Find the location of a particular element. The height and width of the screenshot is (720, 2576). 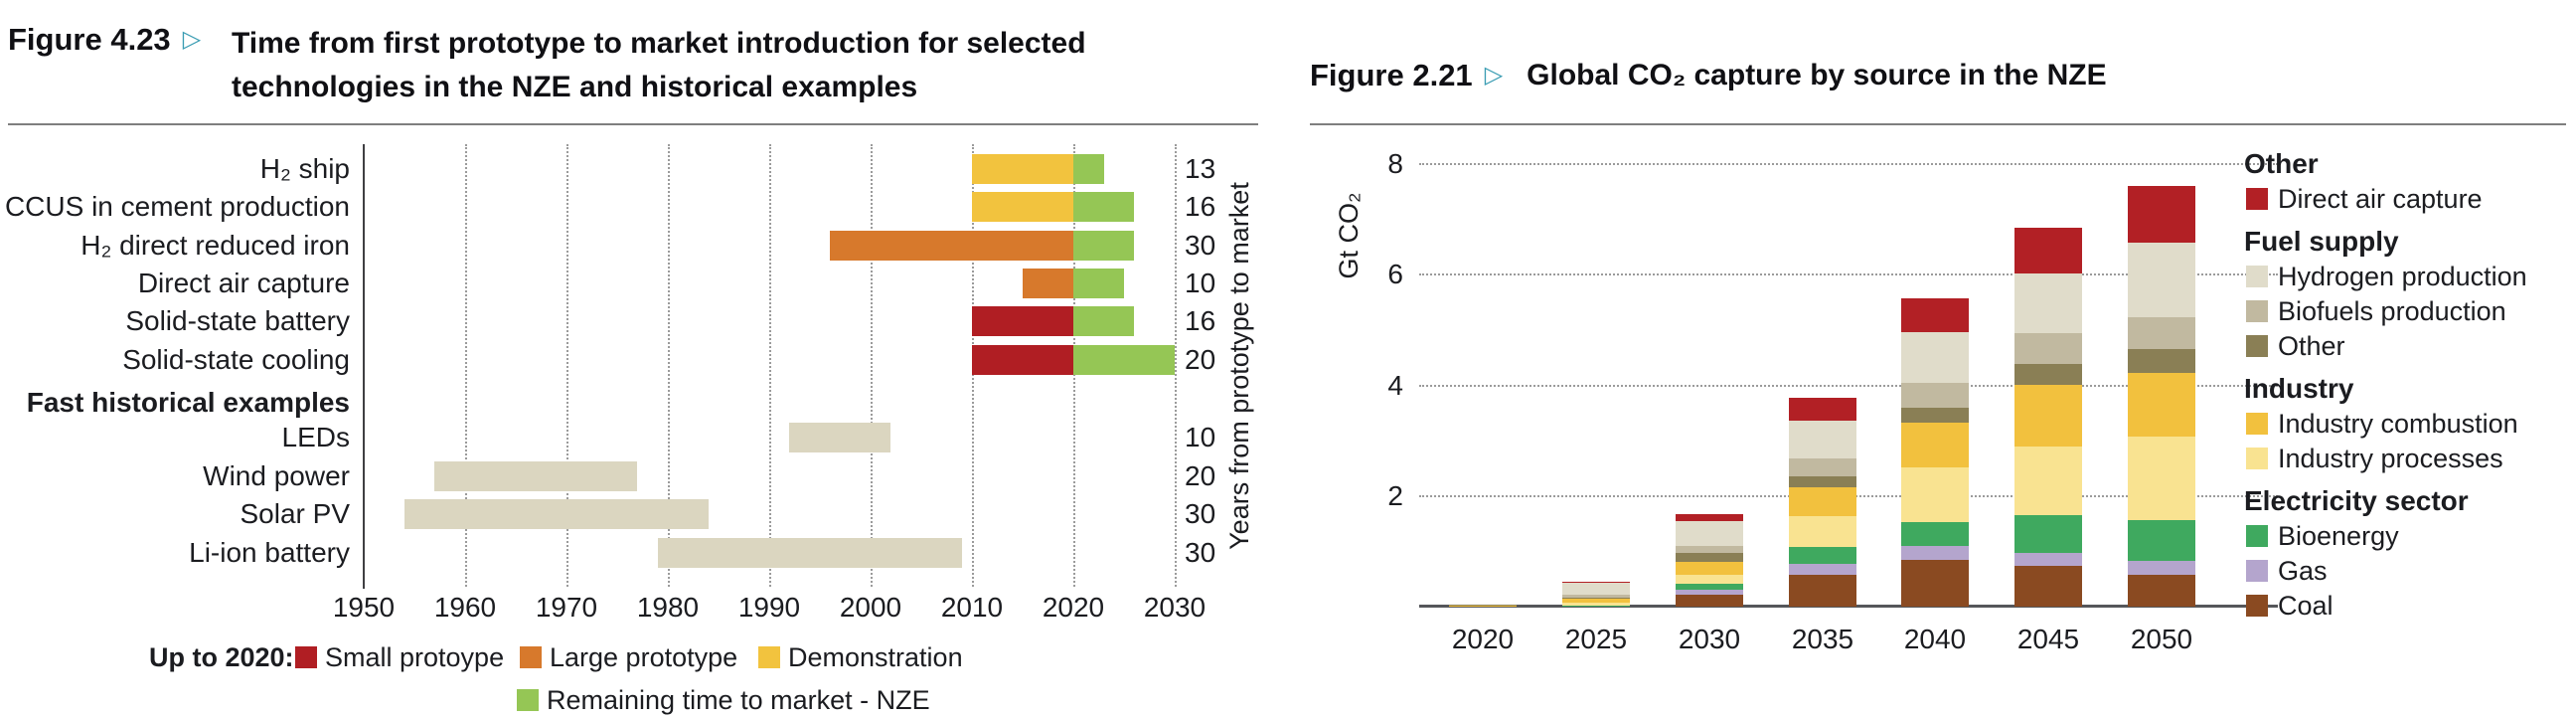

gridline-2030 is located at coordinates (1176, 365).